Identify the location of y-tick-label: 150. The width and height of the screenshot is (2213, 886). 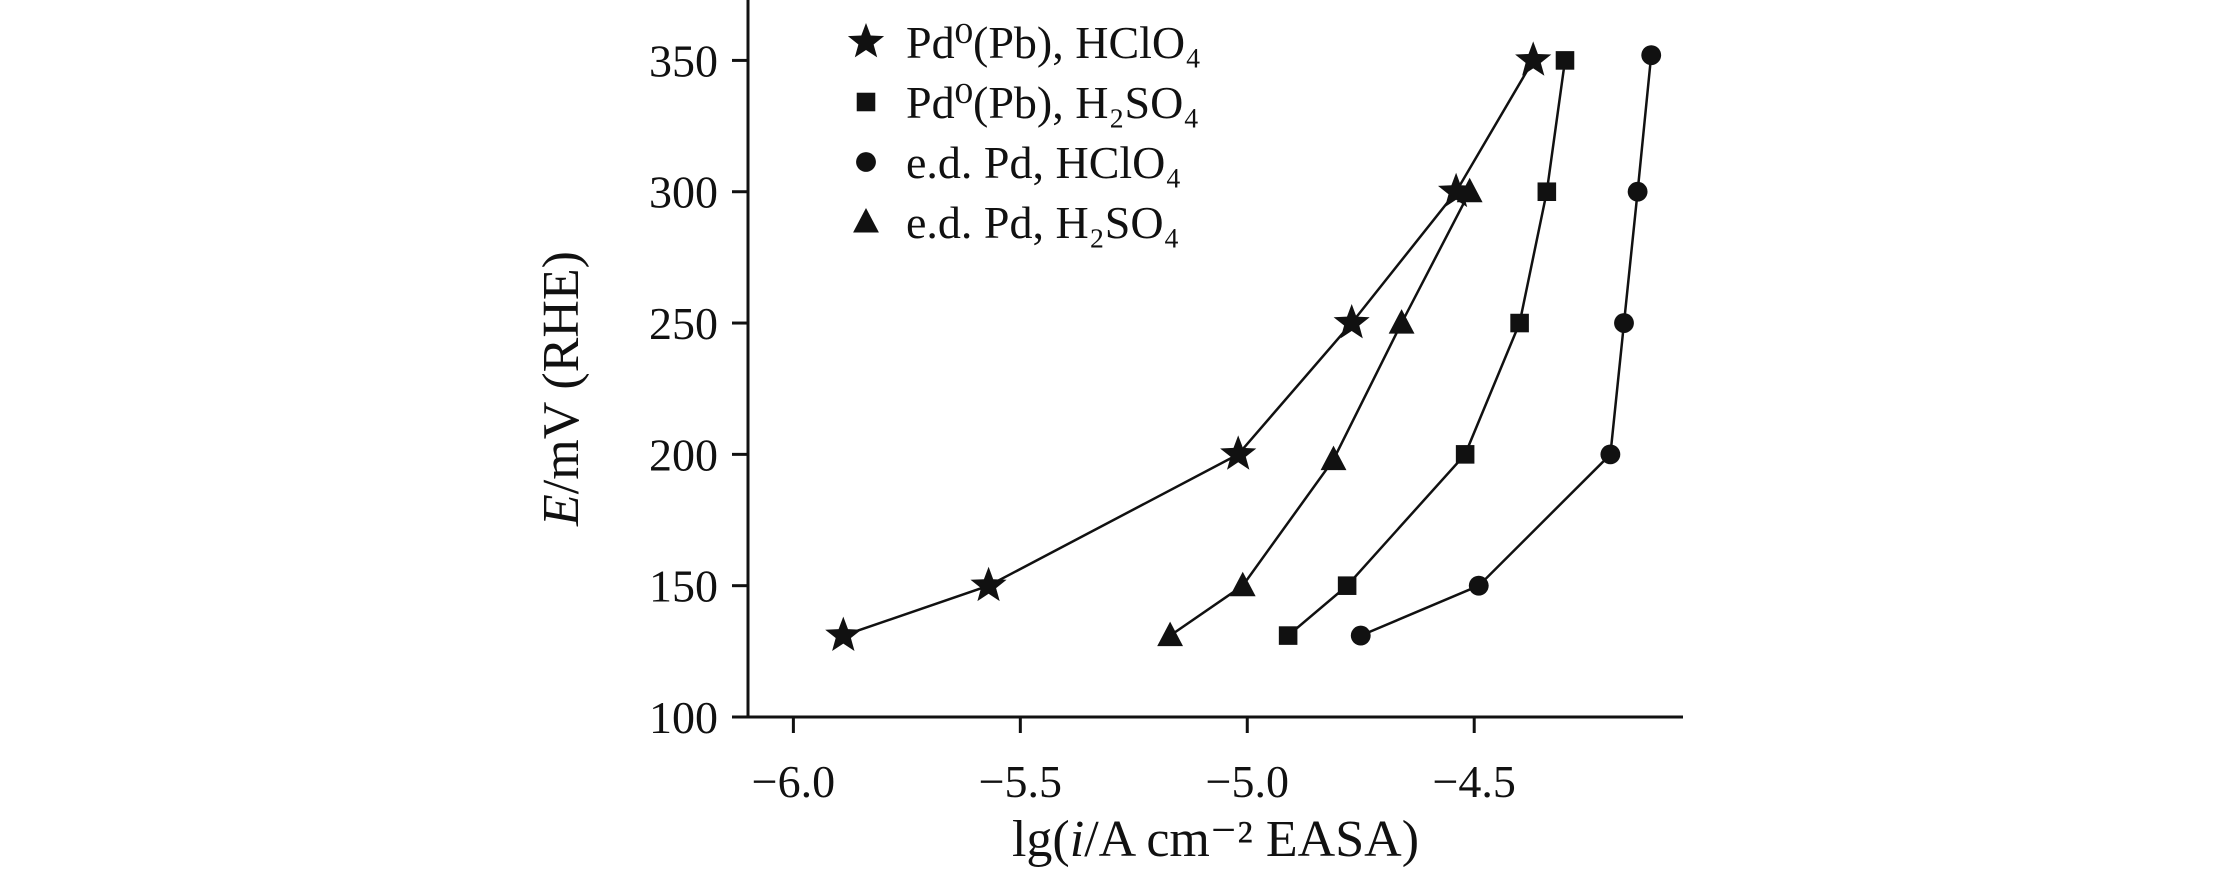
(683, 586).